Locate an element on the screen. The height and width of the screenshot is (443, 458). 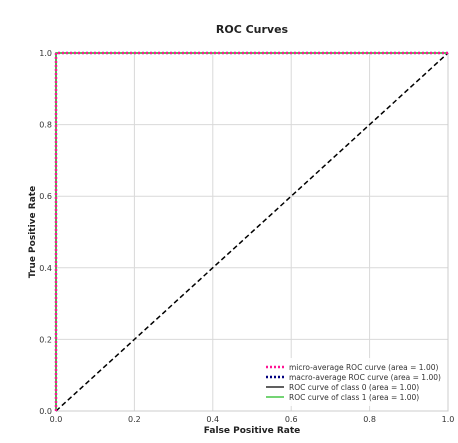
x-tick-label: 0.8 is located at coordinates (369, 419).